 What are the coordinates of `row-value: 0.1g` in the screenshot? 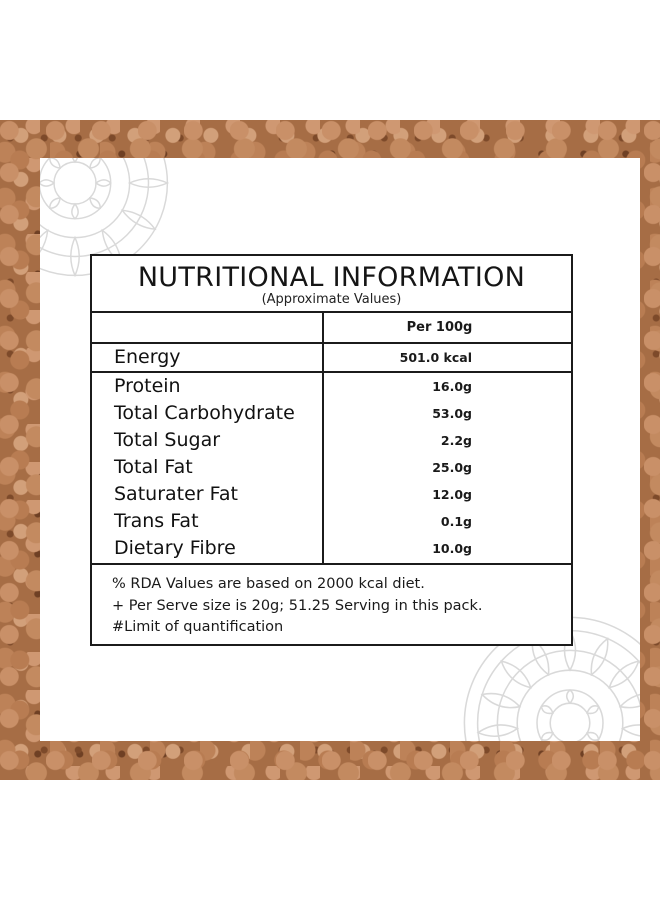 It's located at (456, 521).